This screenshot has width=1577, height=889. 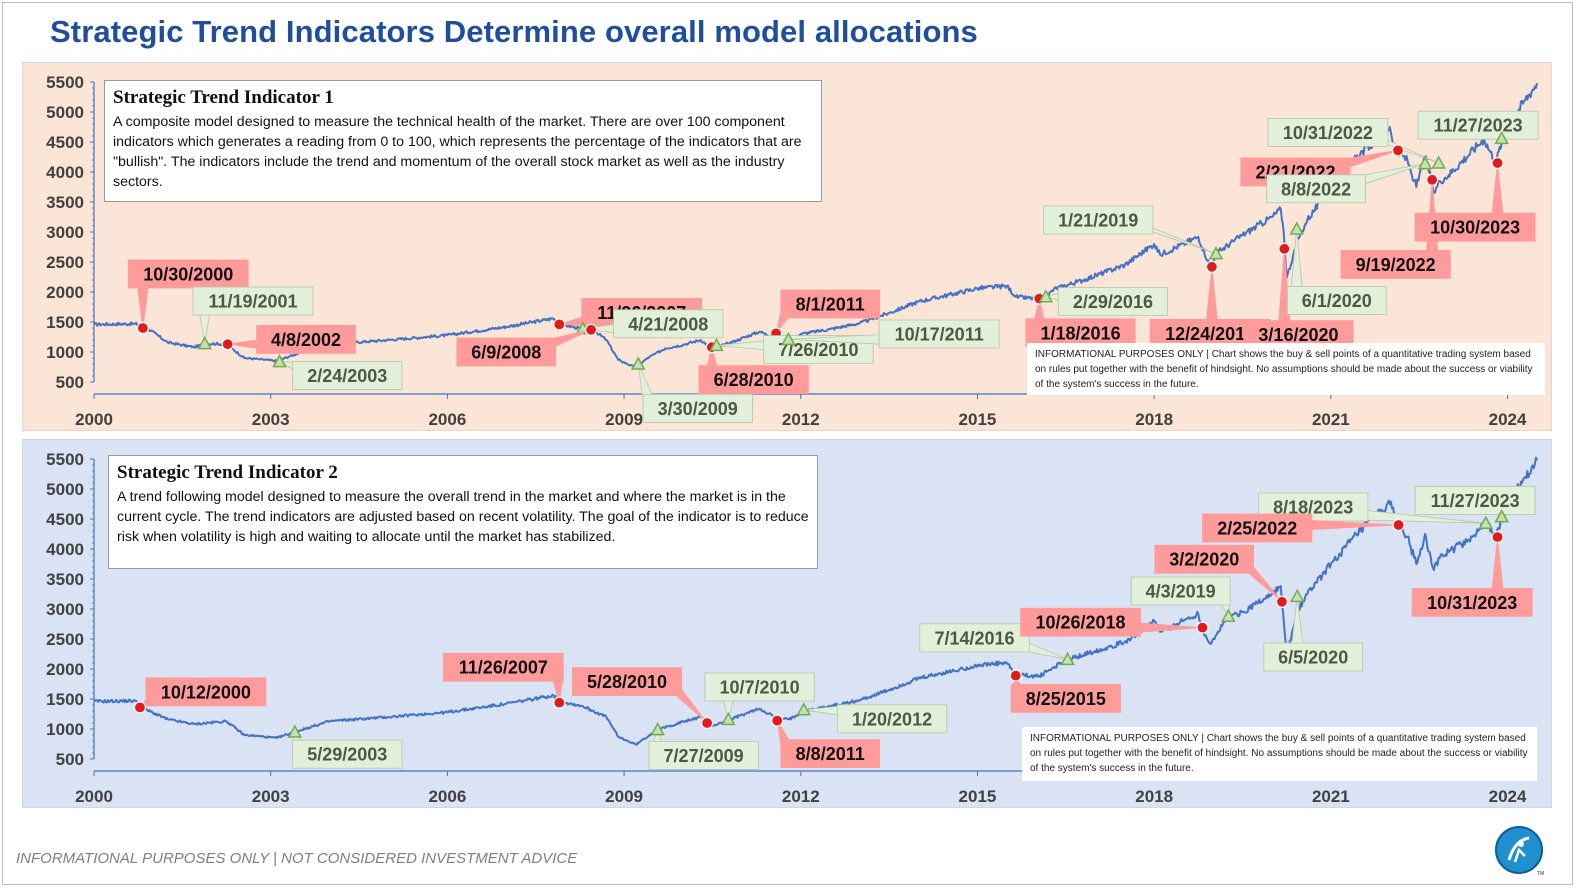 What do you see at coordinates (1508, 796) in the screenshot?
I see `x-tick-label: 2024` at bounding box center [1508, 796].